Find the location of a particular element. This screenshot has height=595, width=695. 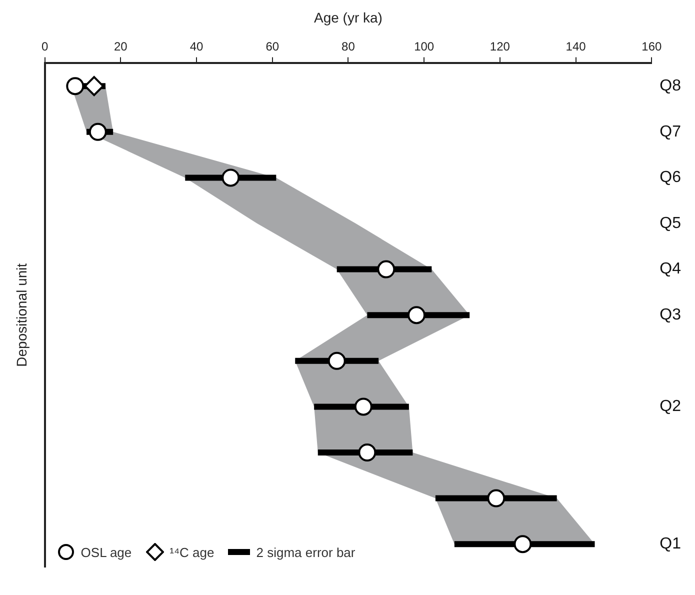

x-axis-title: Age (yr ka) is located at coordinates (348, 17).